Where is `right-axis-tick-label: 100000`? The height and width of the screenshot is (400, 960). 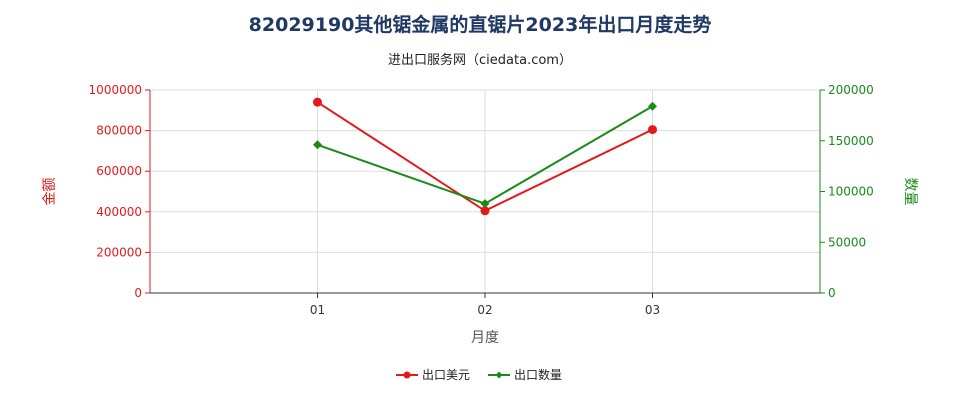
right-axis-tick-label: 100000 is located at coordinates (851, 192).